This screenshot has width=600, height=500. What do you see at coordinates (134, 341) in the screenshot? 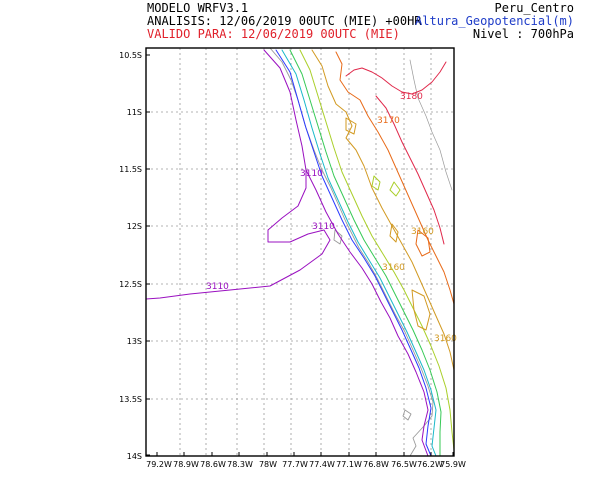
I see `lat-label: 13S` at bounding box center [134, 341].